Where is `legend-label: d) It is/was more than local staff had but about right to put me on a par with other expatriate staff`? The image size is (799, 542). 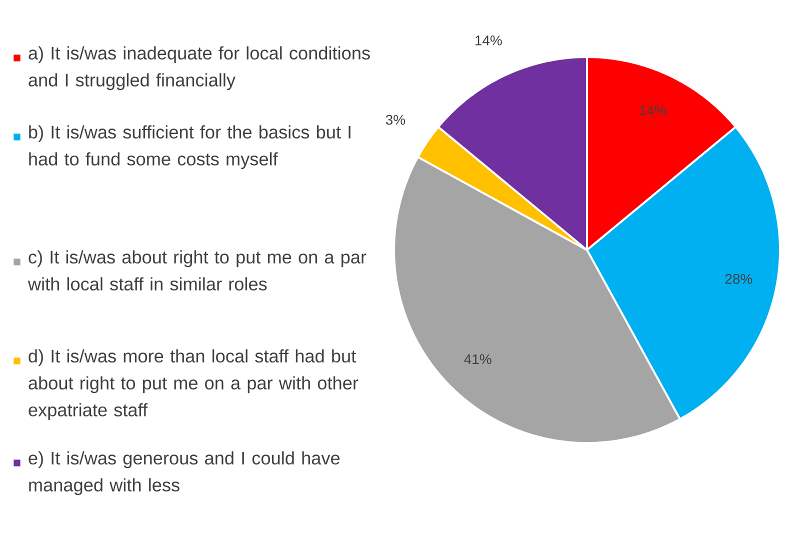
legend-label: d) It is/was more than local staff had but about right to put me on a par with other expatriate staff is located at coordinates (193, 384).